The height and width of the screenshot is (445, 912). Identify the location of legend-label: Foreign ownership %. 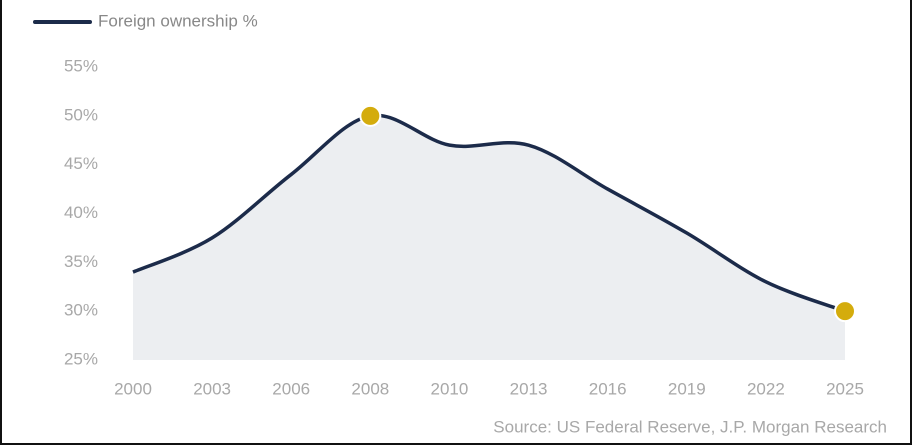
(178, 20).